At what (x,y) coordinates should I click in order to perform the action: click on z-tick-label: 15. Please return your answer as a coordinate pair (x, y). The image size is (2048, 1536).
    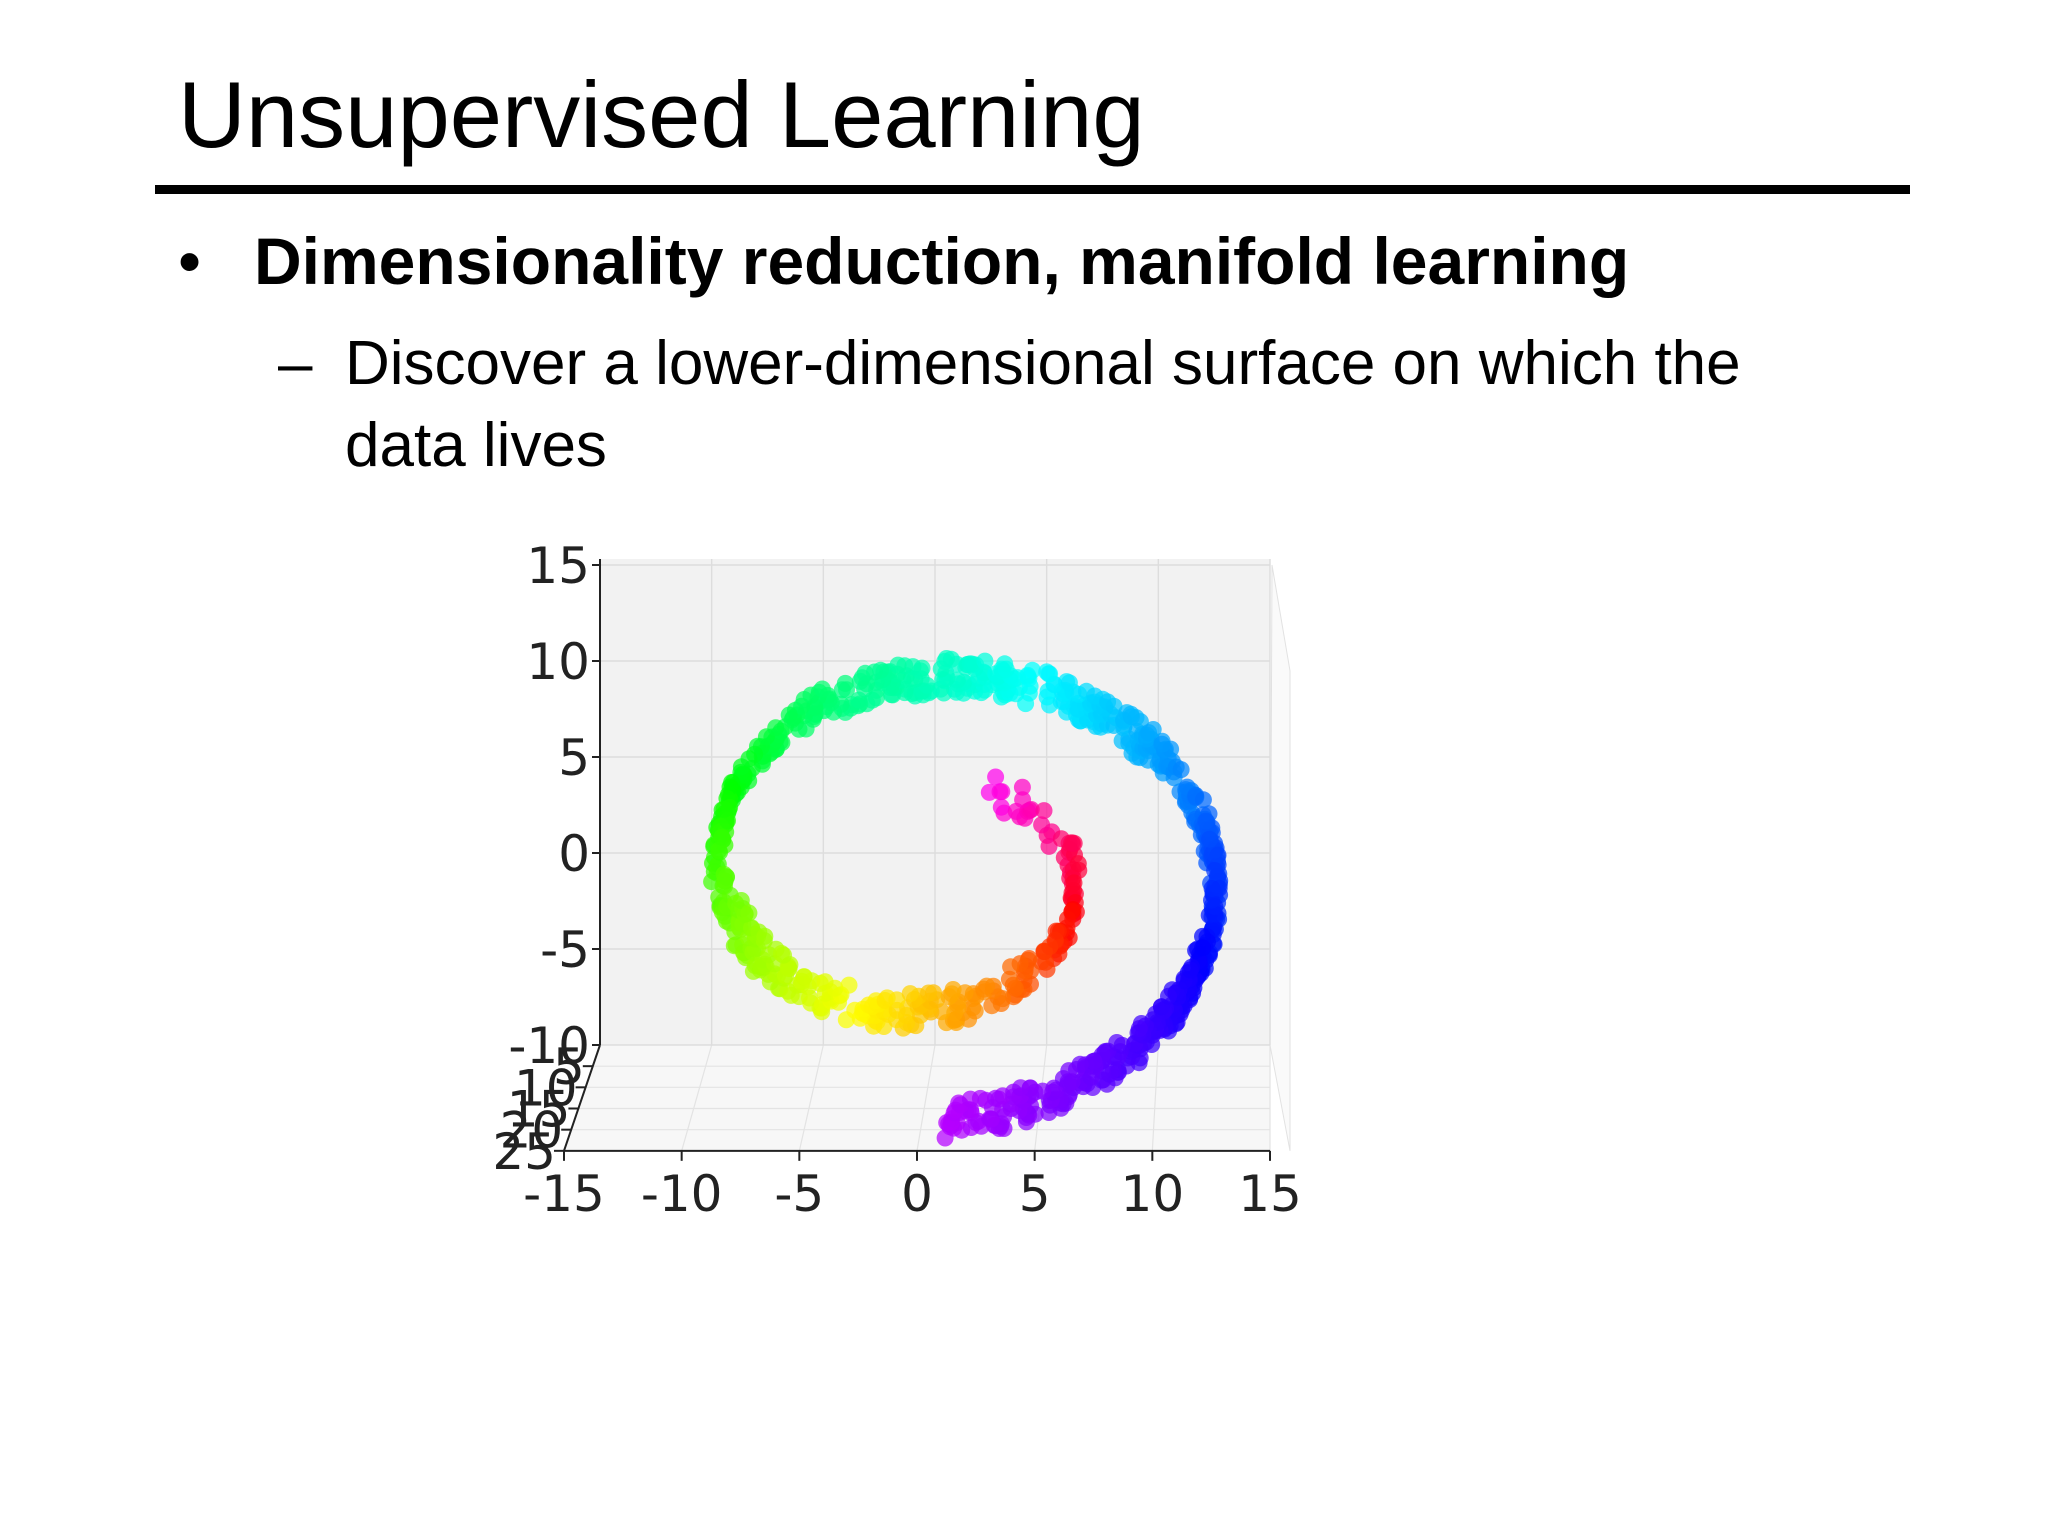
    Looking at the image, I should click on (539, 1110).